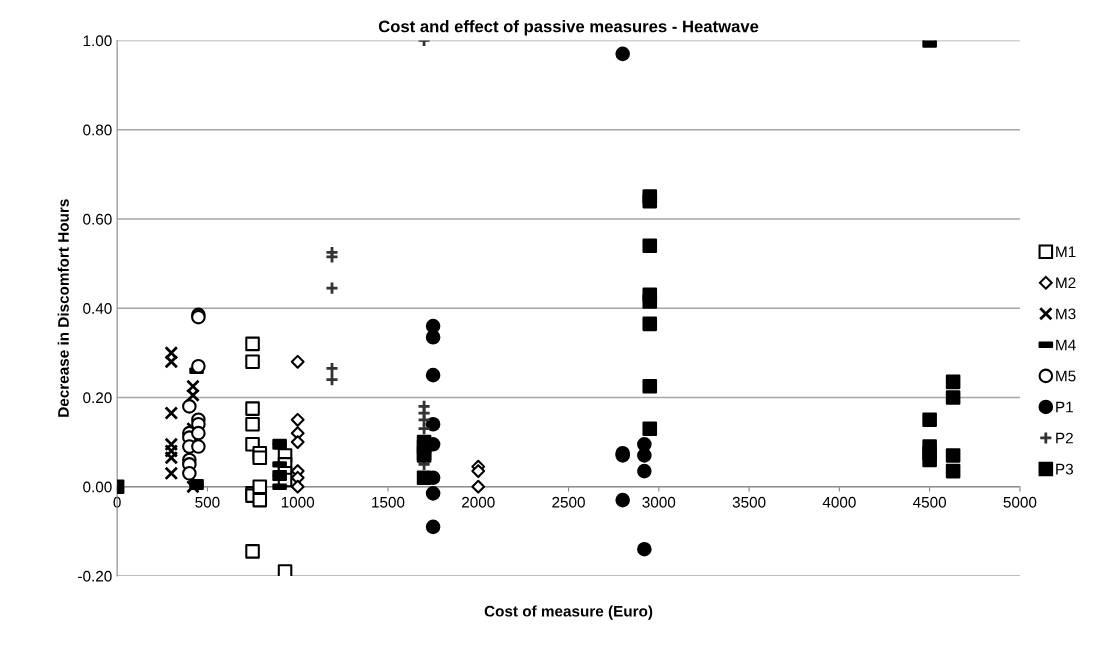  Describe the element at coordinates (97, 41) in the screenshot. I see `y-tick-label: 1.00` at that location.